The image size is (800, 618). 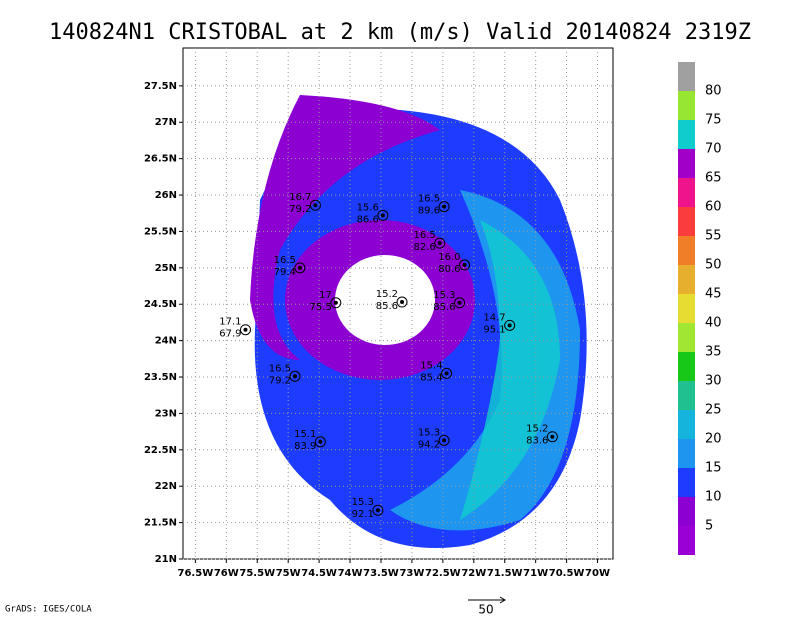 What do you see at coordinates (713, 120) in the screenshot?
I see `colorbar-label: 75` at bounding box center [713, 120].